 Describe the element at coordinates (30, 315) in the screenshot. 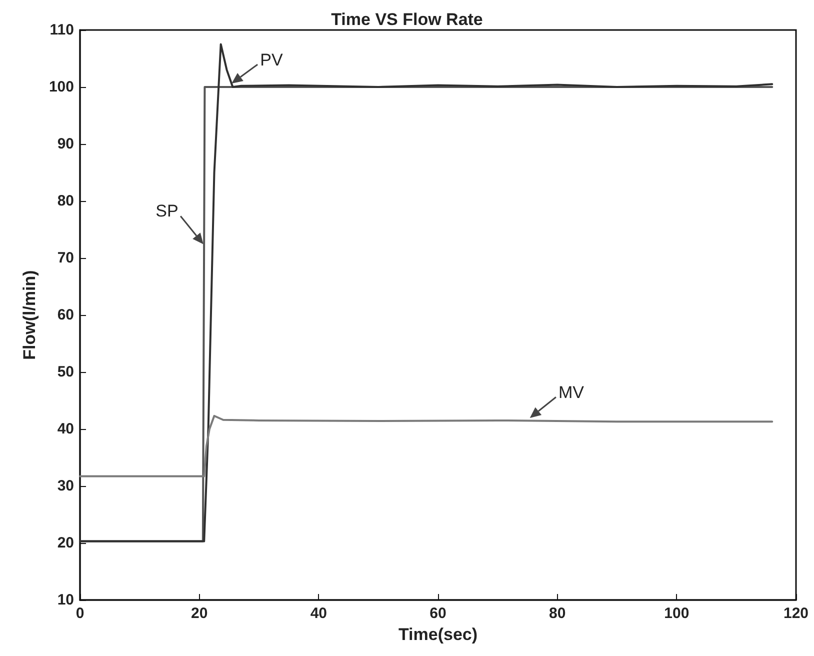

I see `y-axis-title: Flow(l/min)` at that location.